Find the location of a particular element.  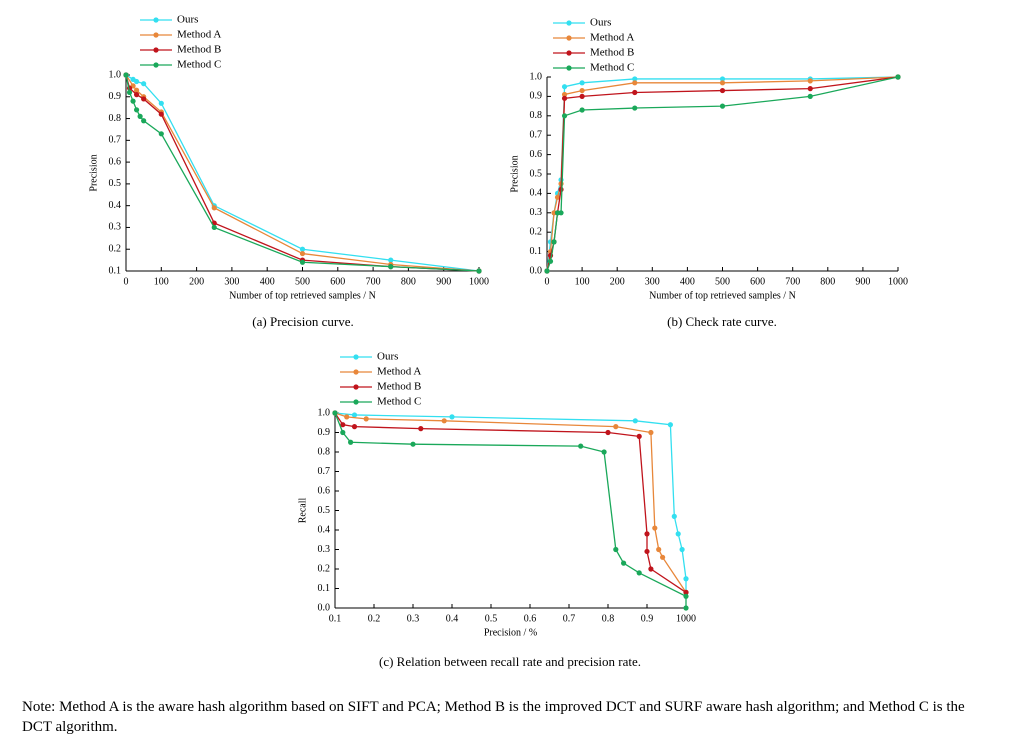

y-tick-label: 0.0 is located at coordinates (324, 607).